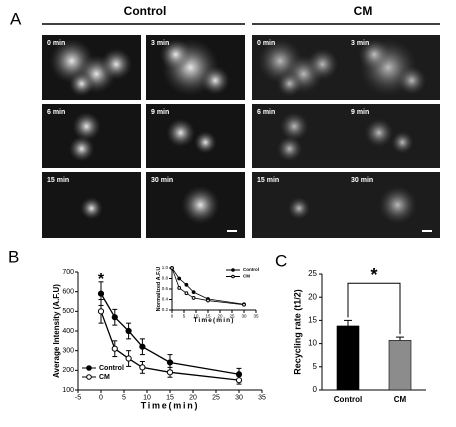 The image size is (456, 427). I want to click on panel-label: A, so click(16, 18).